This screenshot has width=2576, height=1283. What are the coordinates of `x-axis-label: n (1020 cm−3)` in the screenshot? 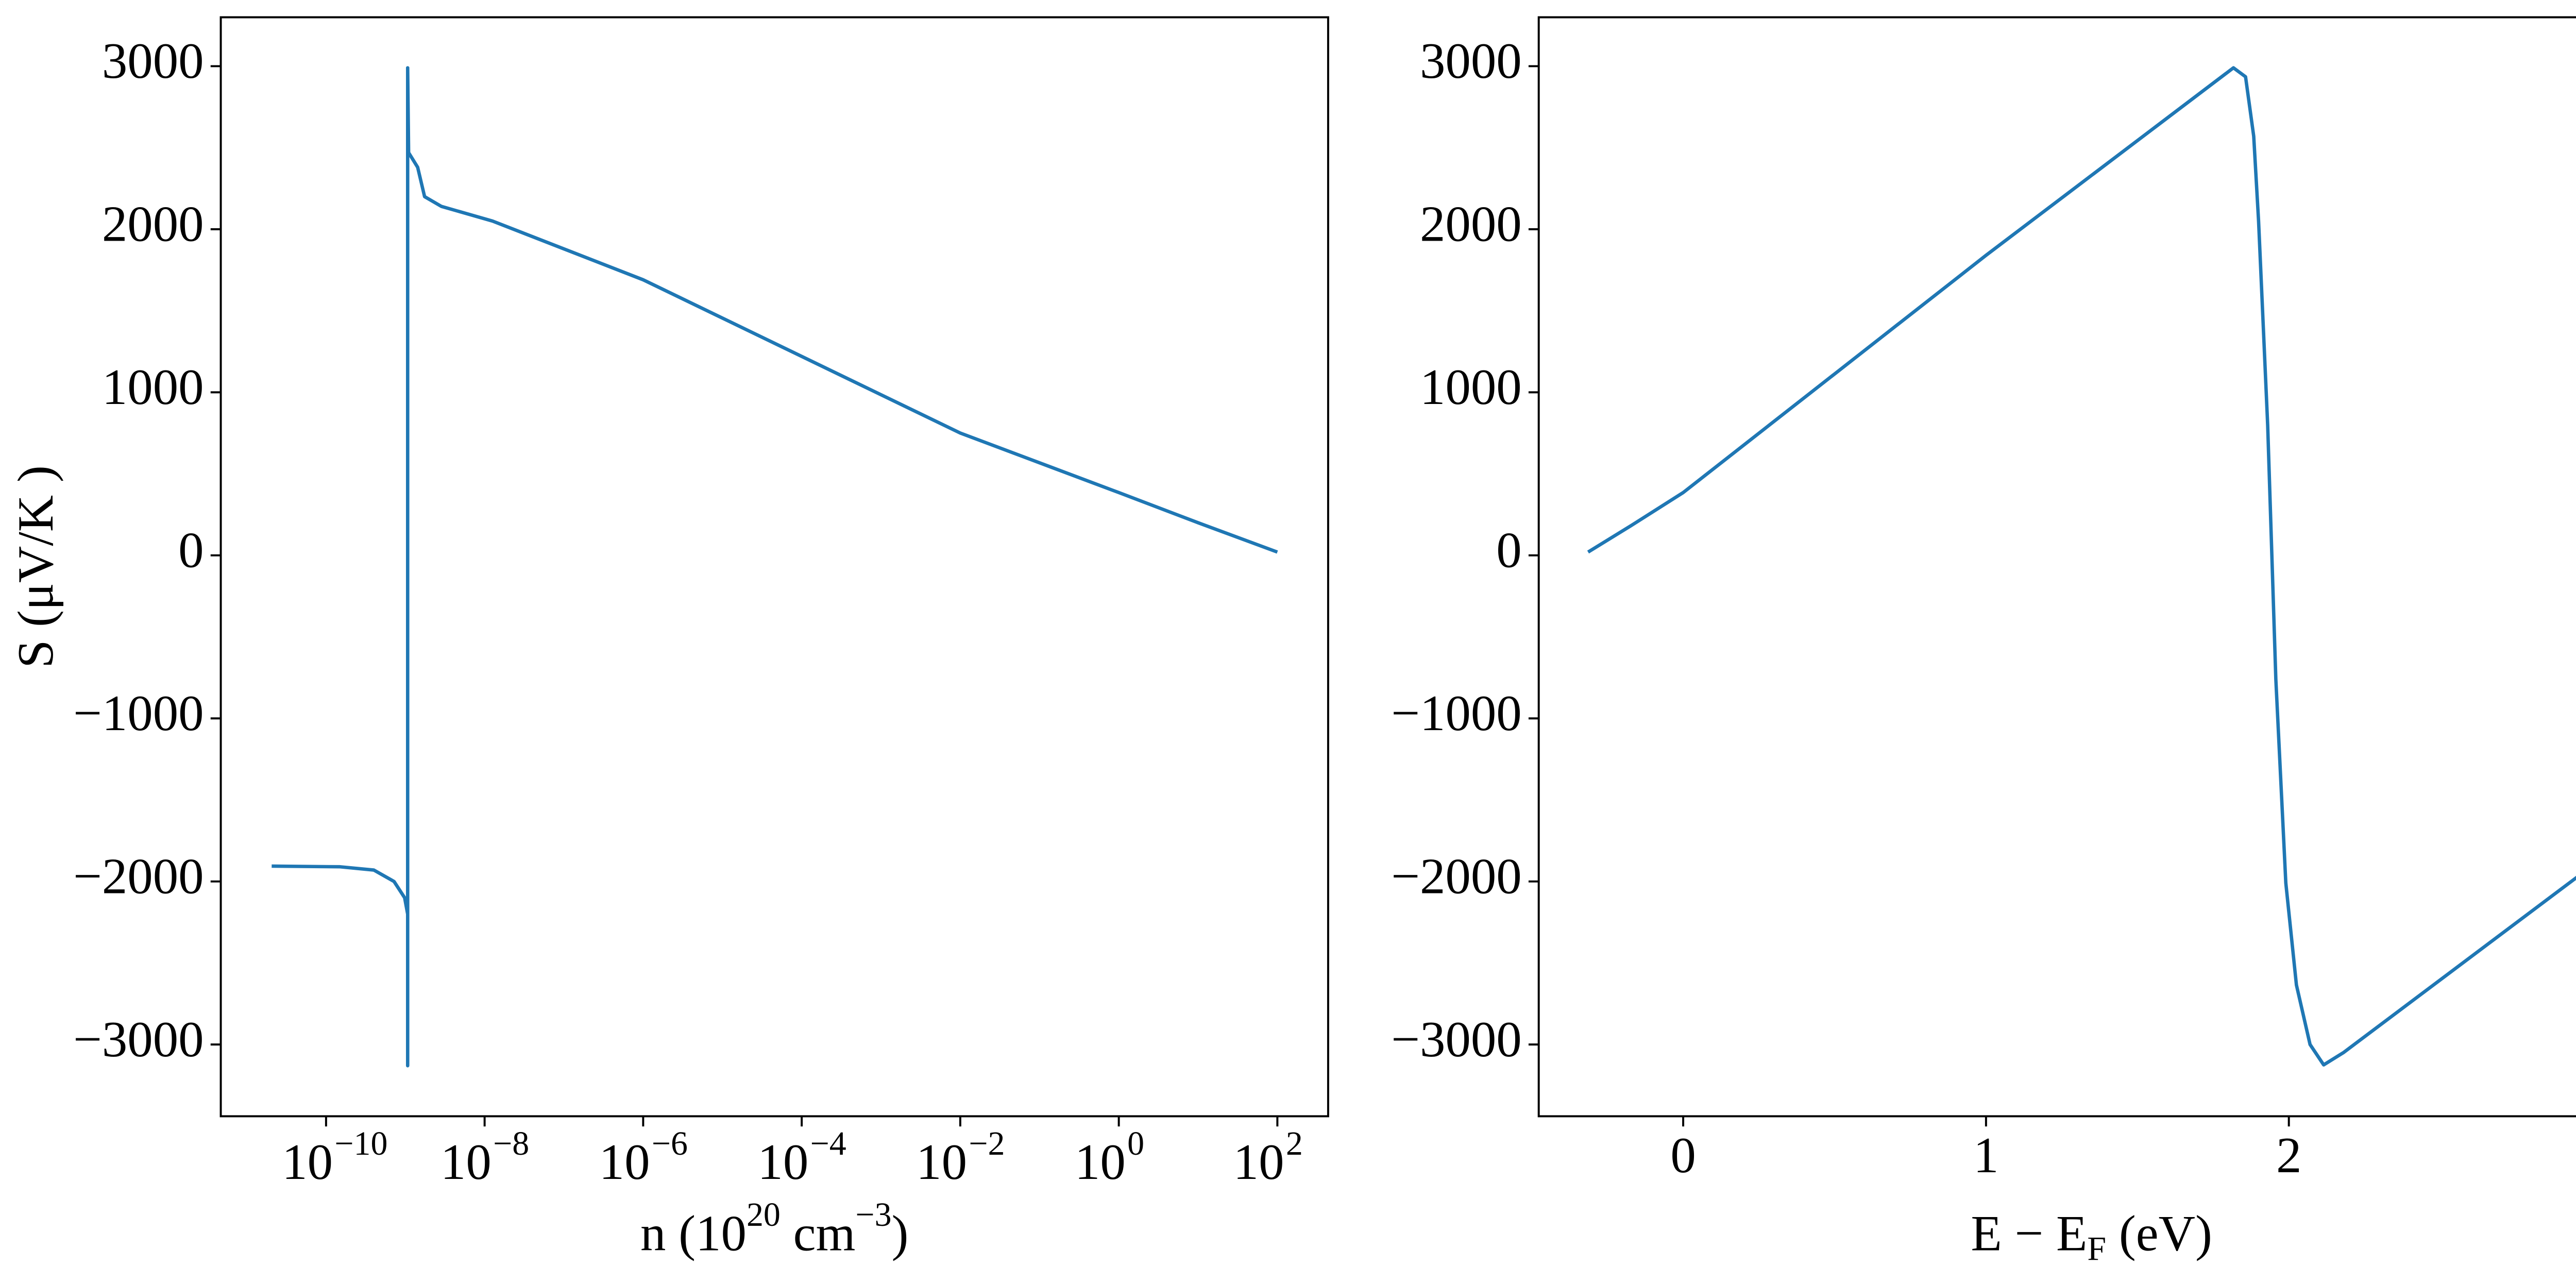 It's located at (774, 1228).